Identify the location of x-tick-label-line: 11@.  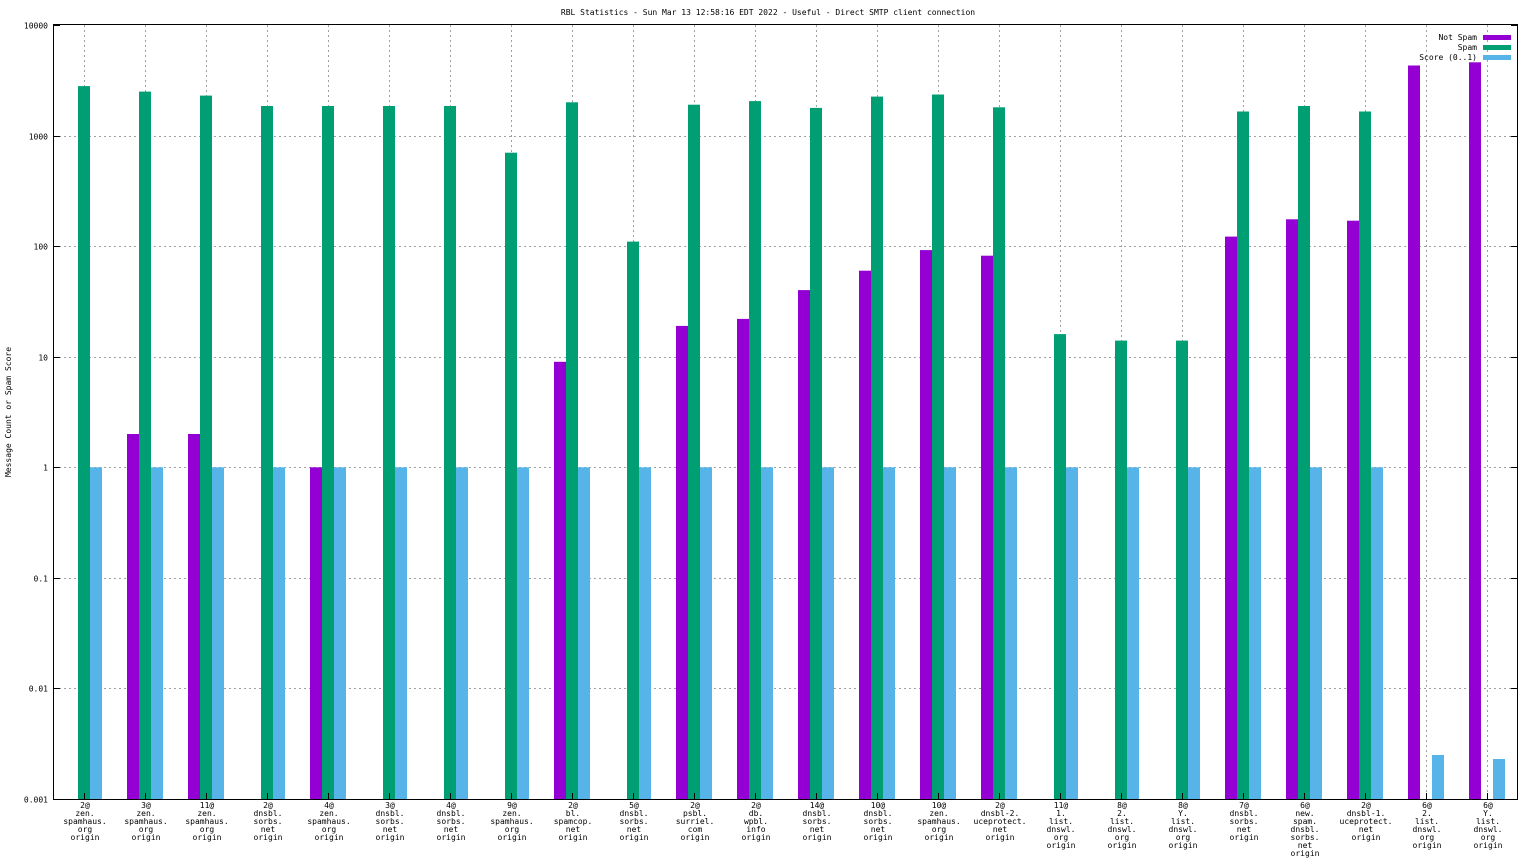
(1061, 805).